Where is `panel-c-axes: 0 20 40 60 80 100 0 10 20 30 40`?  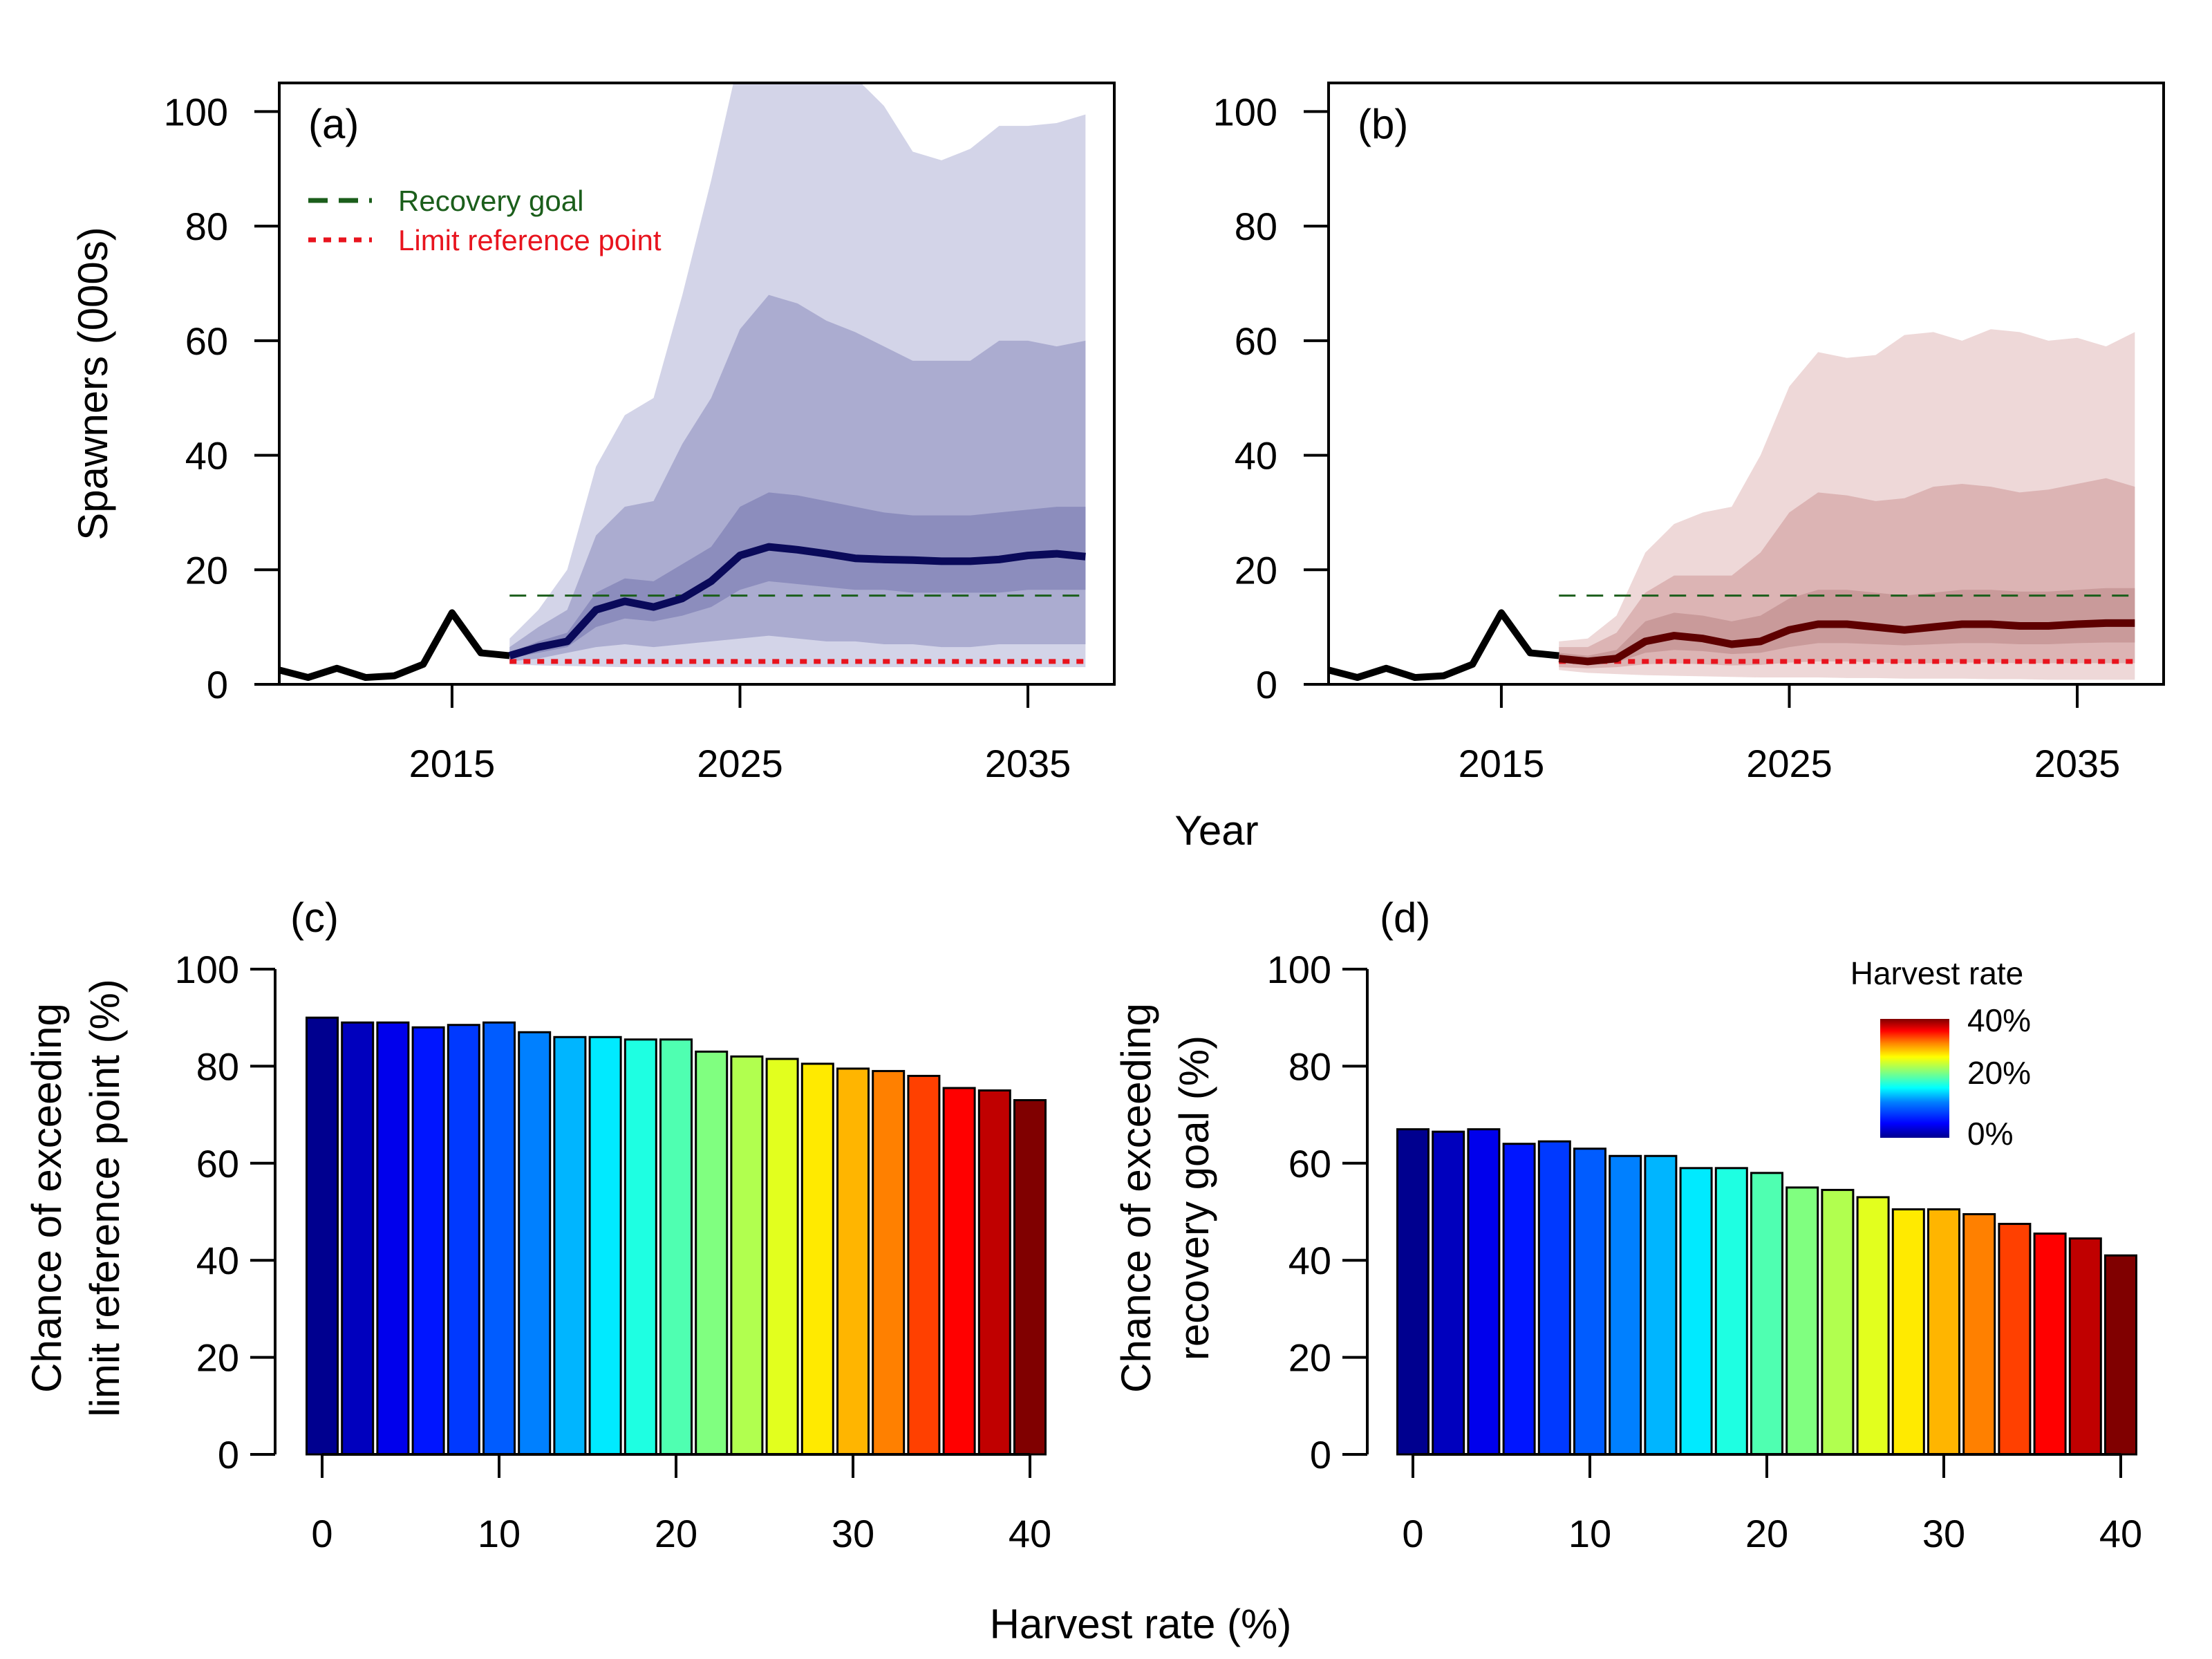 panel-c-axes: 0 20 40 60 80 100 0 10 20 30 40 is located at coordinates (613, 1251).